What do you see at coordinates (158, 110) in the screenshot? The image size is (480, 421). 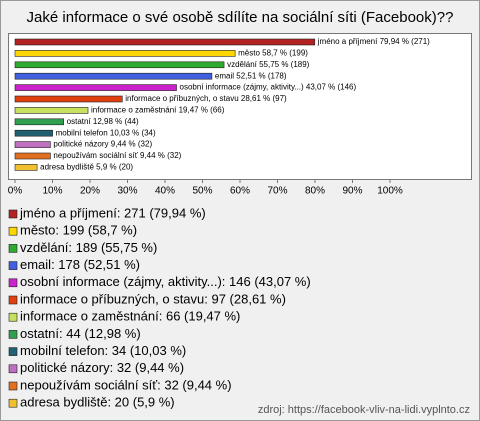 I see `bar-label: informace o zaměstnání 19,47 % (66)` at bounding box center [158, 110].